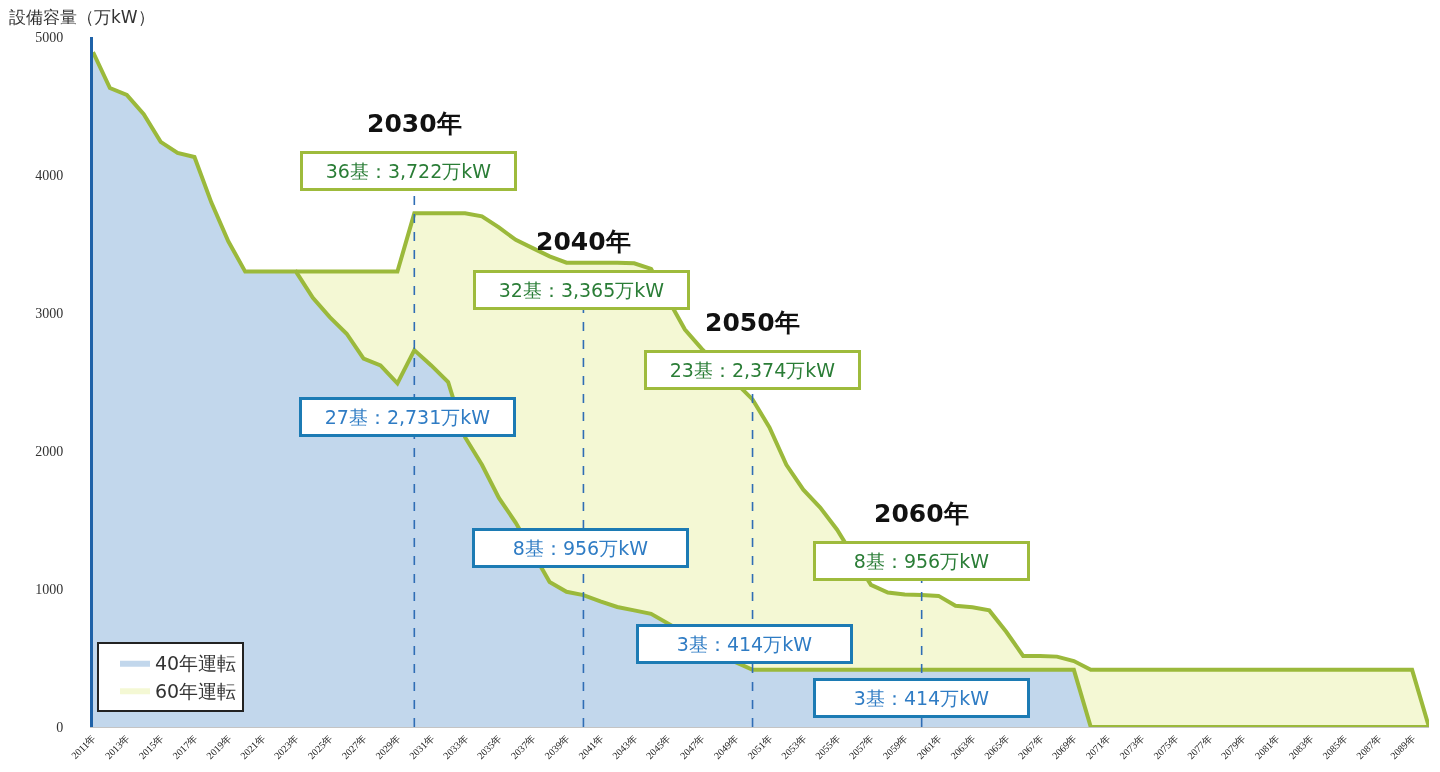 The height and width of the screenshot is (772, 1440). I want to click on x-tick-label: 2041年, so click(591, 747).